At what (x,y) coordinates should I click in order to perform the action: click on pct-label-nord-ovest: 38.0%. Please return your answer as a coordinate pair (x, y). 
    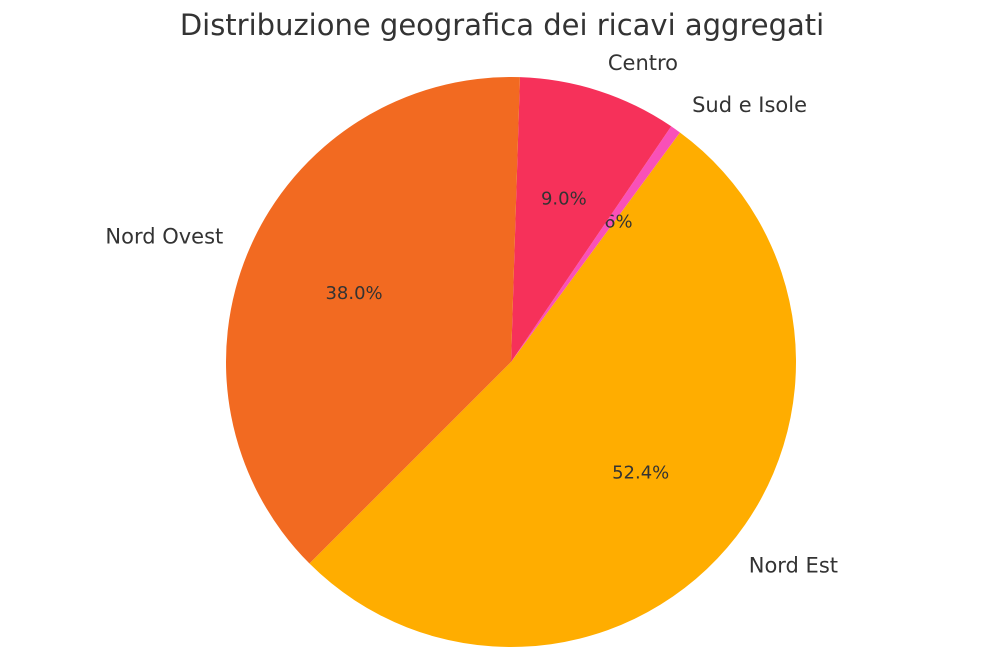
    Looking at the image, I should click on (353, 293).